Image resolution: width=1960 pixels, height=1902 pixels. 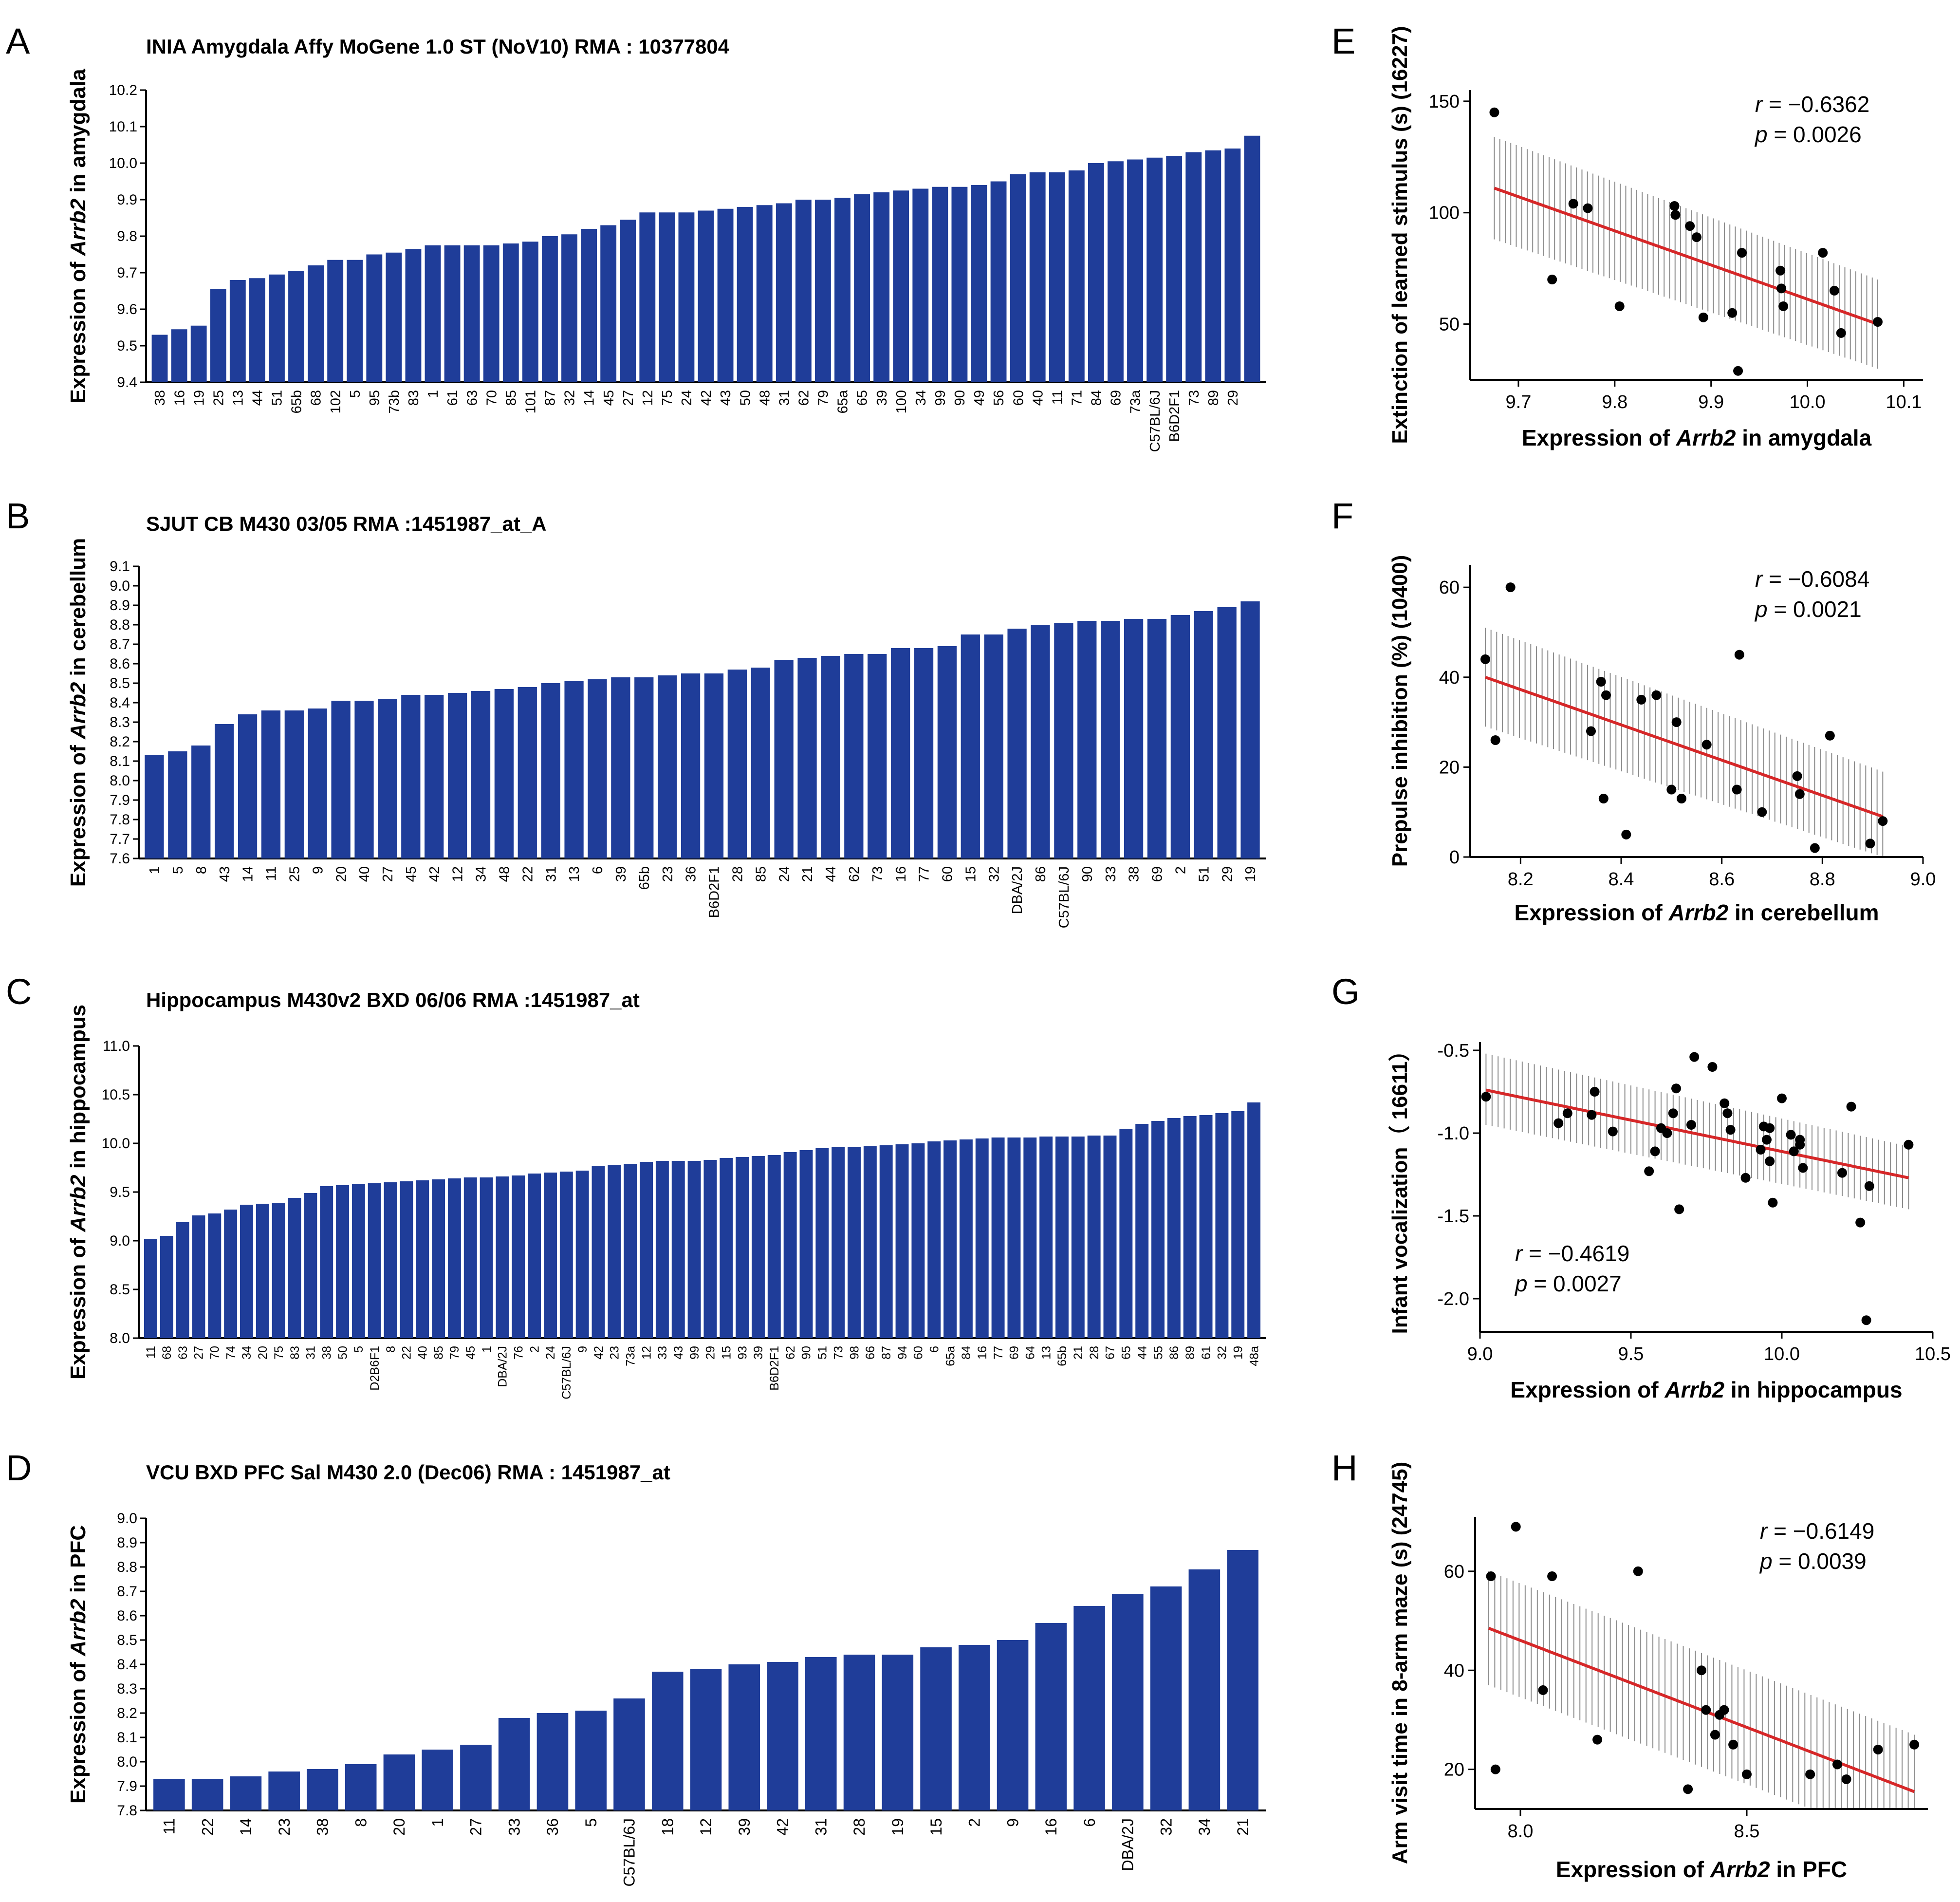 What do you see at coordinates (127, 236) in the screenshot?
I see `y-tick-label: 9.8` at bounding box center [127, 236].